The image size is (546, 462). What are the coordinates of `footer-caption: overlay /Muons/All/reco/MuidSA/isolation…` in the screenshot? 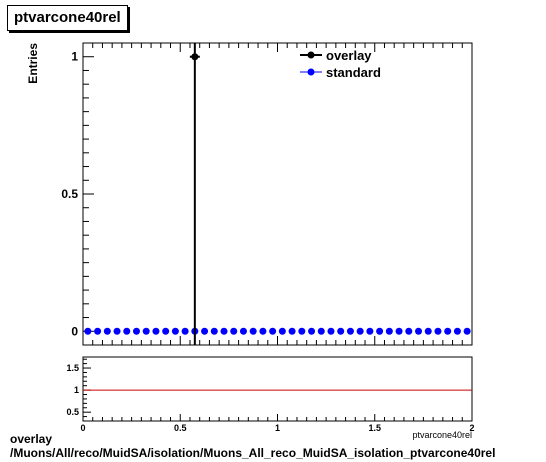 It's located at (252, 446).